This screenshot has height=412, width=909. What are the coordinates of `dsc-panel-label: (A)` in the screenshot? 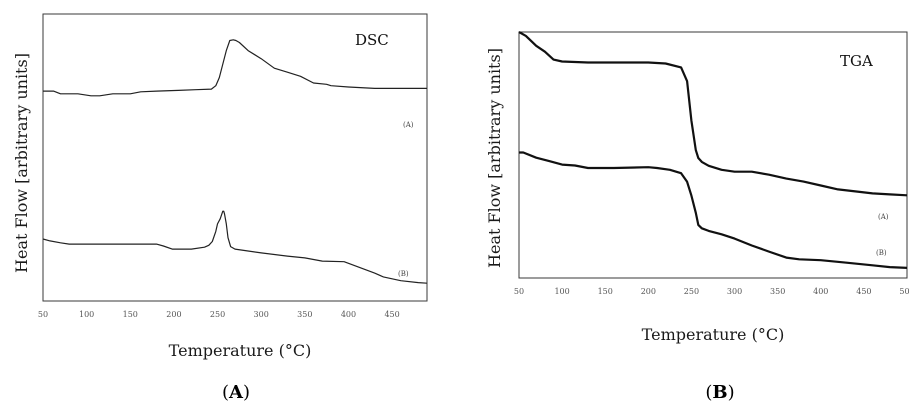 It's located at (236, 392).